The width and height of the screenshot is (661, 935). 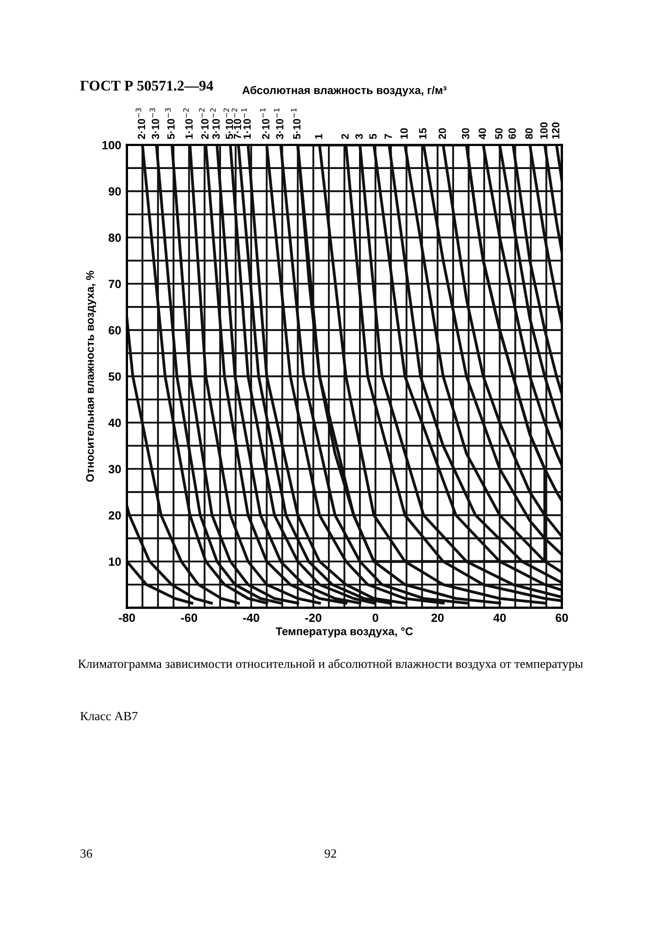 I want to click on y-tick-label: 70, so click(x=114, y=284).